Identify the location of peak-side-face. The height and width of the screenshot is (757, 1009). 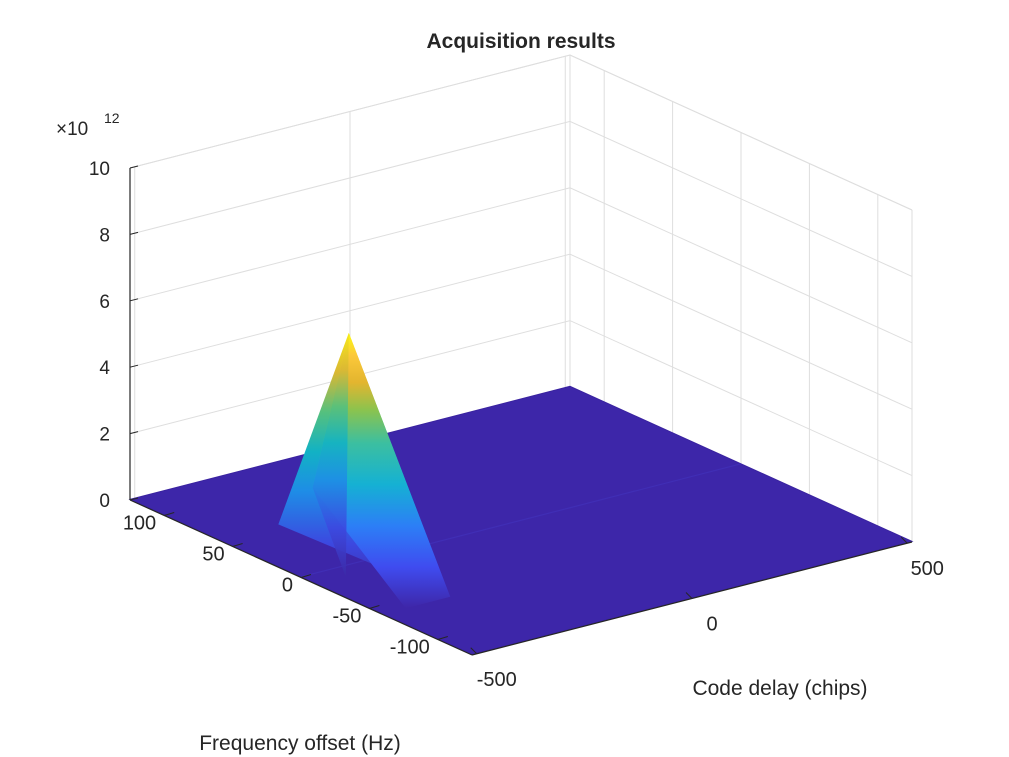
(330, 454).